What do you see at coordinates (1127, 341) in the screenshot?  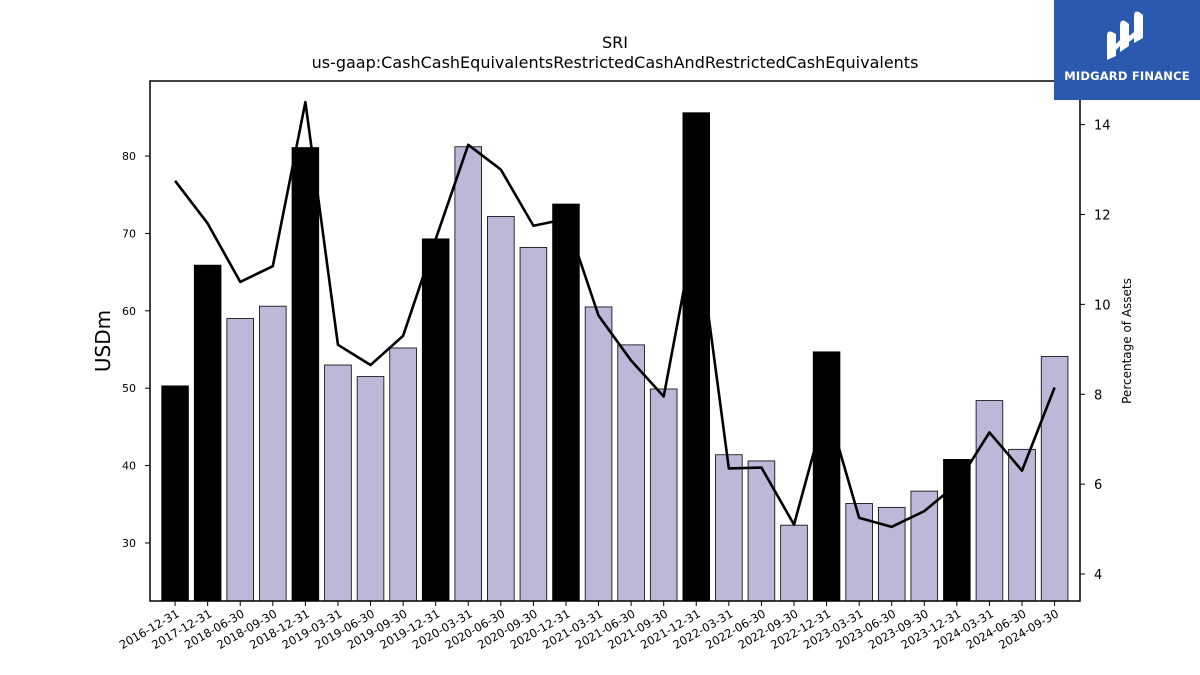 I see `y2-axis-label: Percentage of Assets` at bounding box center [1127, 341].